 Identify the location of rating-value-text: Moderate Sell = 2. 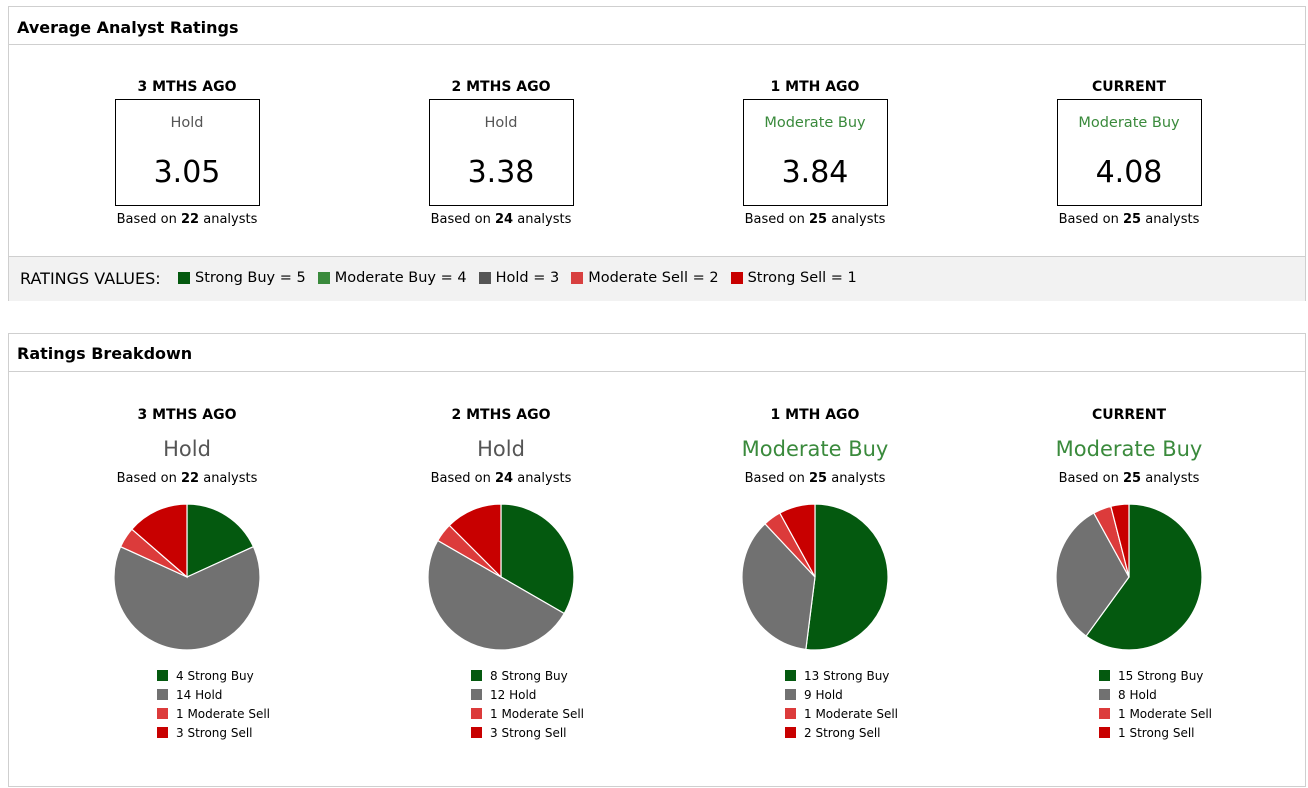
(653, 278).